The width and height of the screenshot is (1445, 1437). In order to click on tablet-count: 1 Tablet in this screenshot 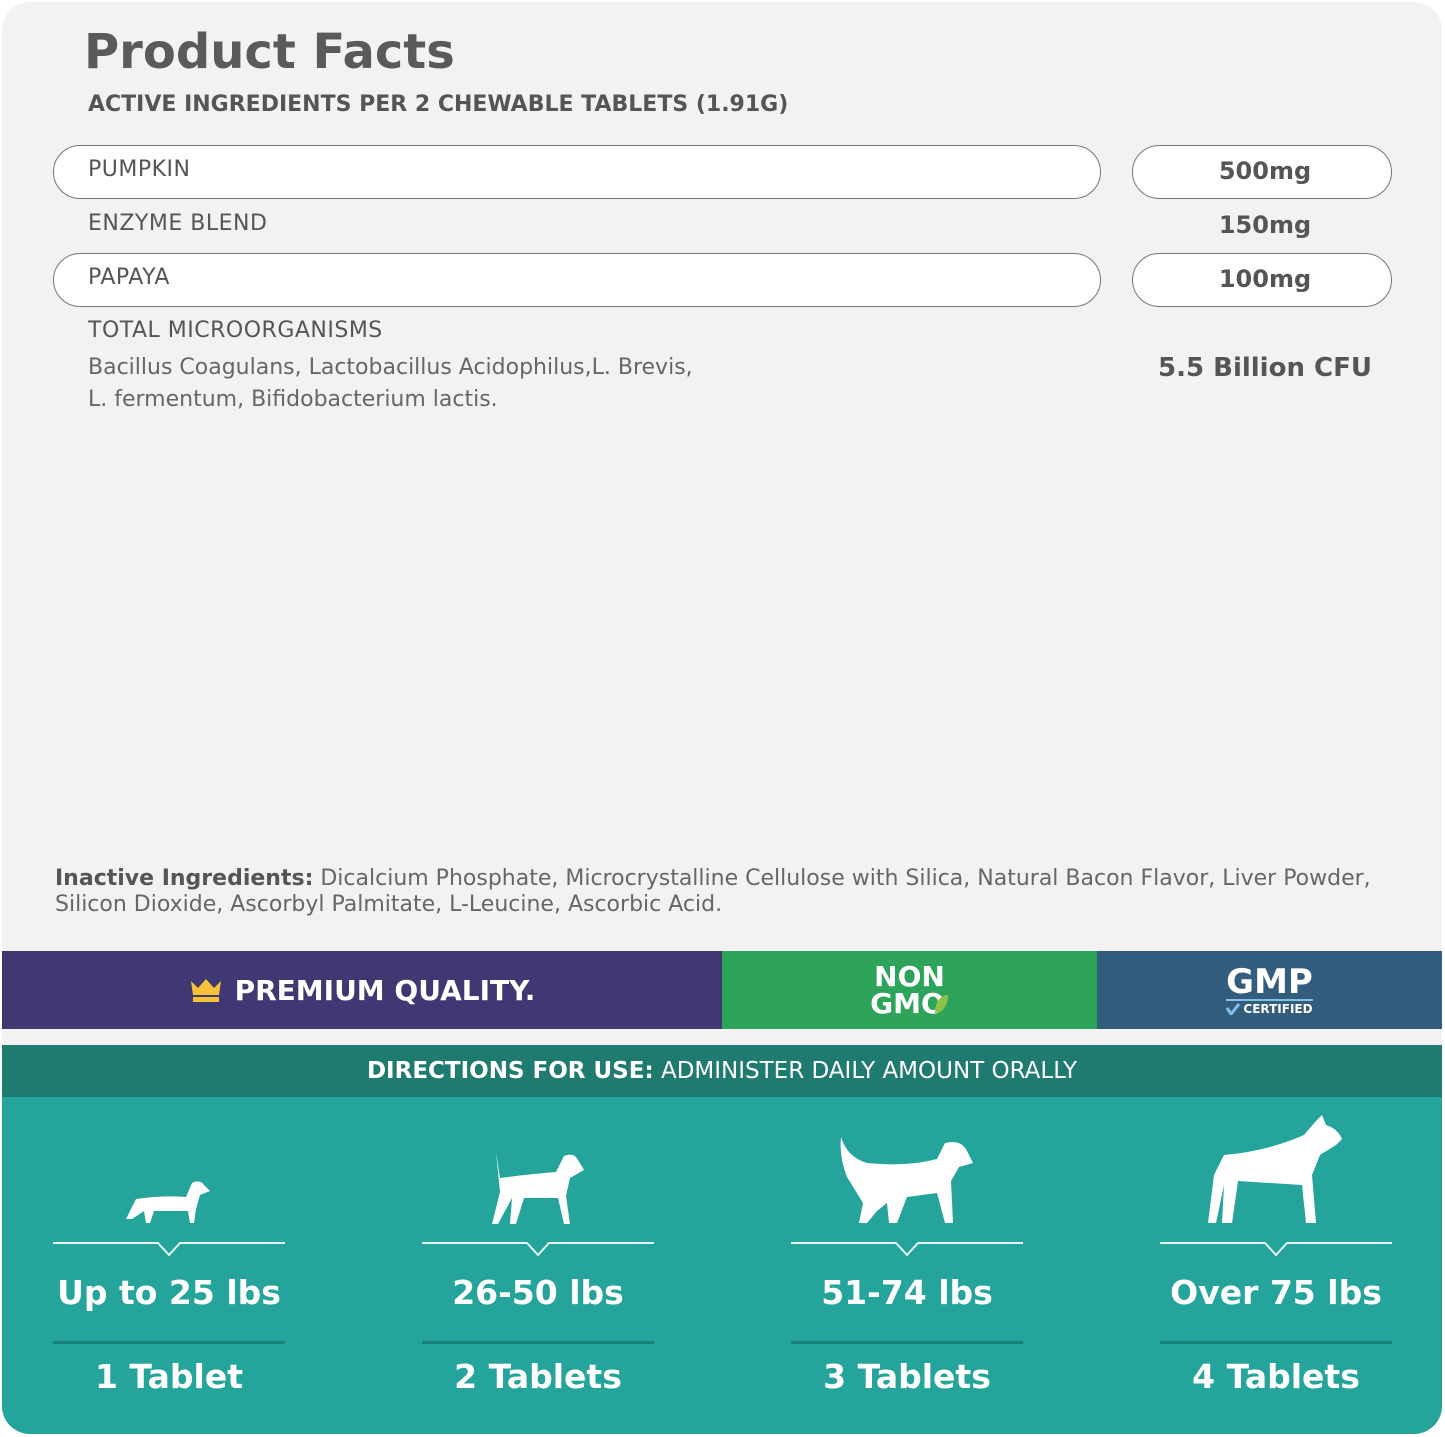, I will do `click(169, 1376)`.